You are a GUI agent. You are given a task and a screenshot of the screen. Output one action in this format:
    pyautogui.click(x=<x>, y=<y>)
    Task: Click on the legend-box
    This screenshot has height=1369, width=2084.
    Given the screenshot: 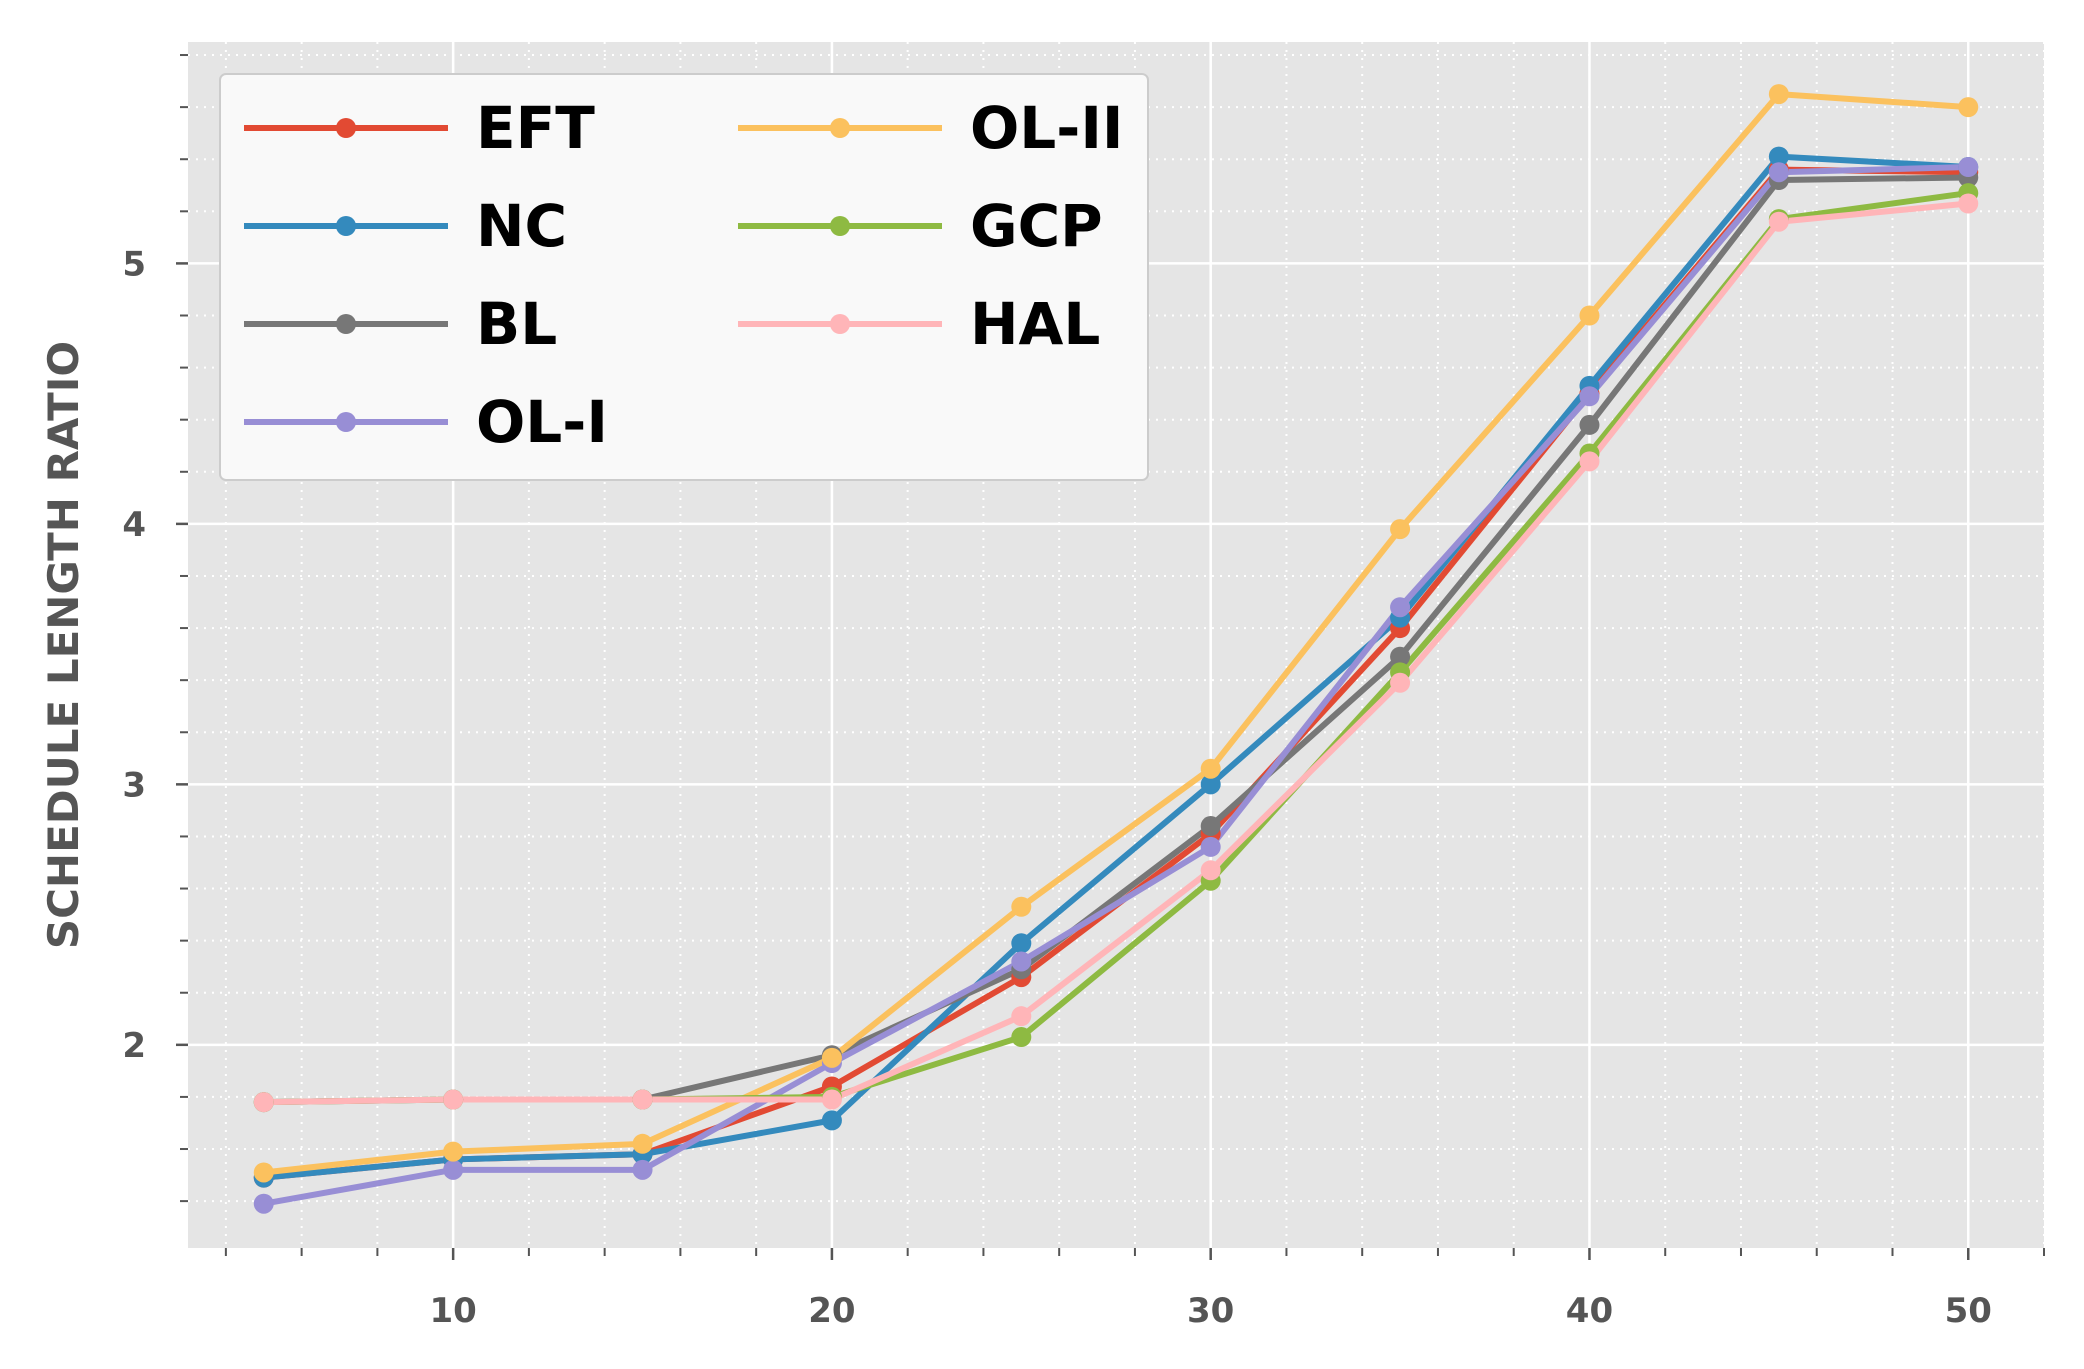 What is the action you would take?
    pyautogui.click(x=684, y=277)
    